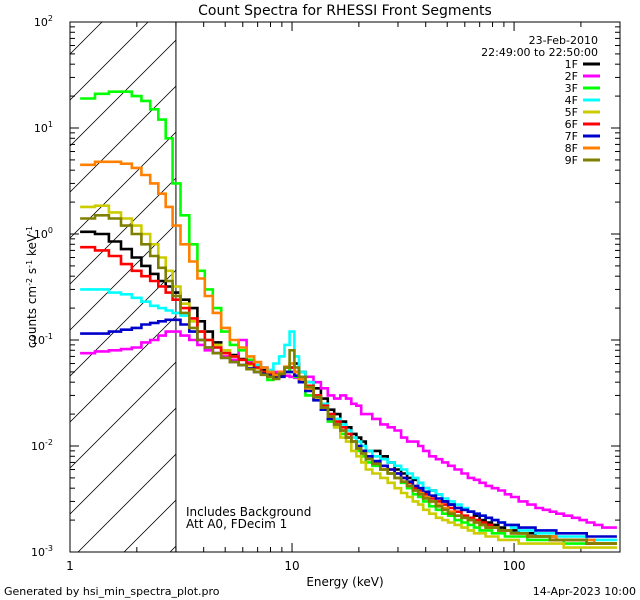 The image size is (640, 600). I want to click on legend-label: 8F, so click(571, 148).